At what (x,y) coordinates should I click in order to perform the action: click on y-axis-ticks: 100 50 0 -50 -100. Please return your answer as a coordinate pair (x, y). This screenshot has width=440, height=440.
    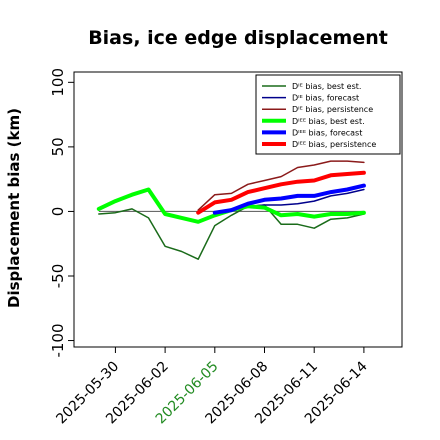
    Looking at the image, I should click on (61, 213).